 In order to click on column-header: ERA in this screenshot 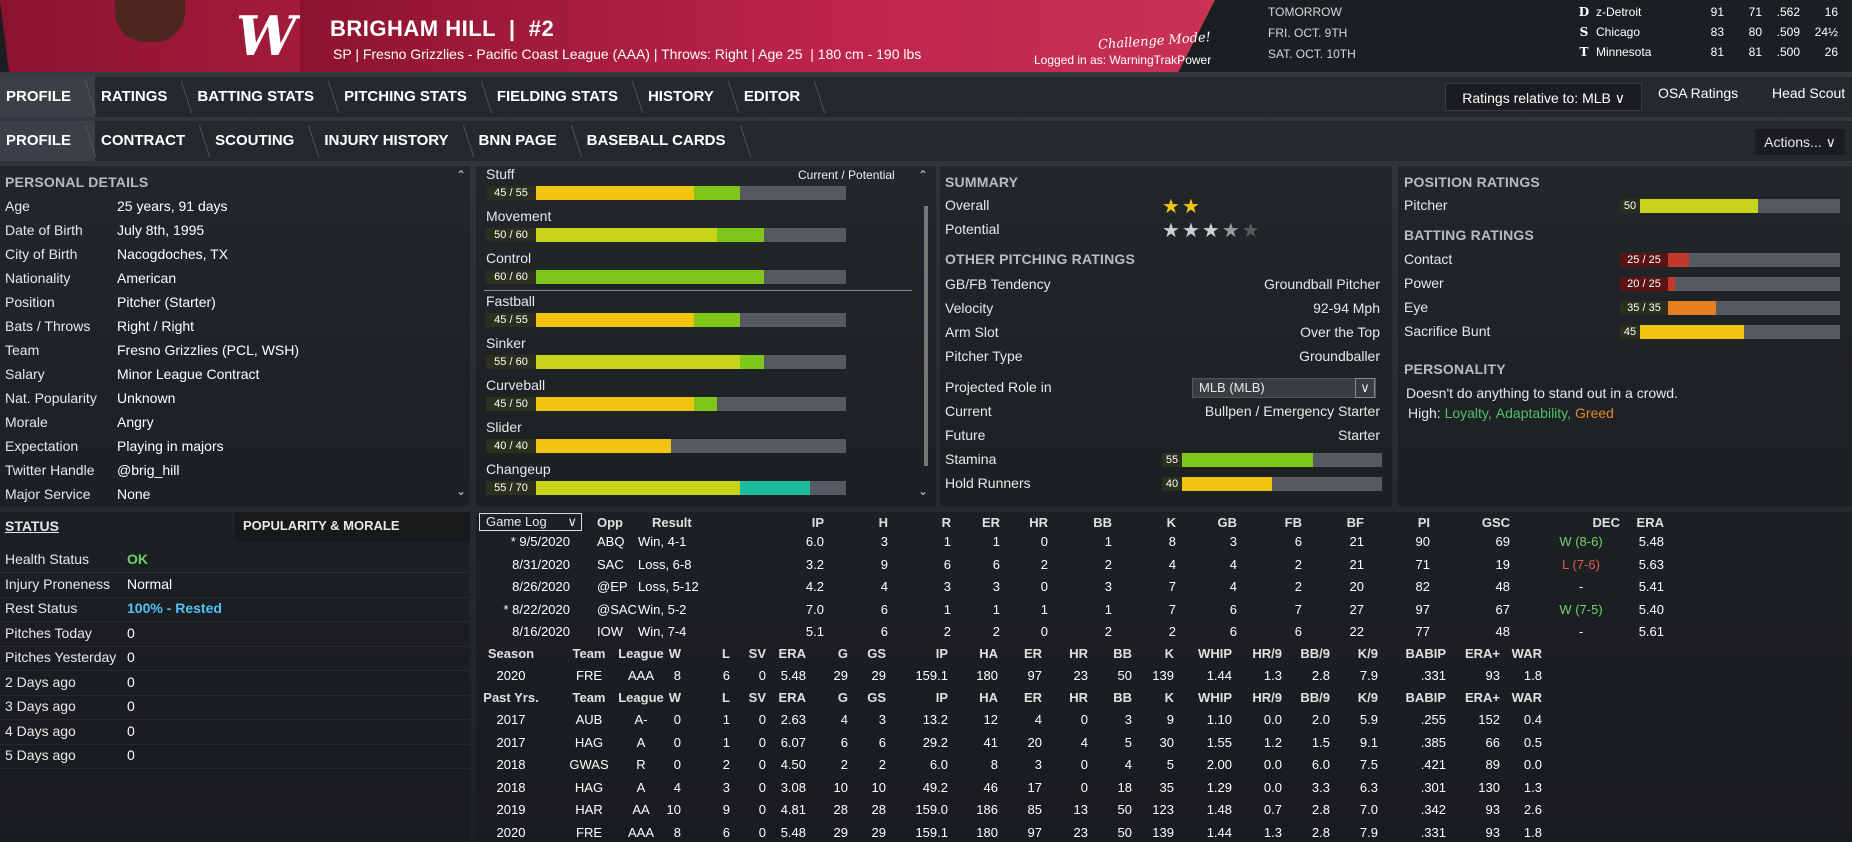, I will do `click(1650, 522)`.